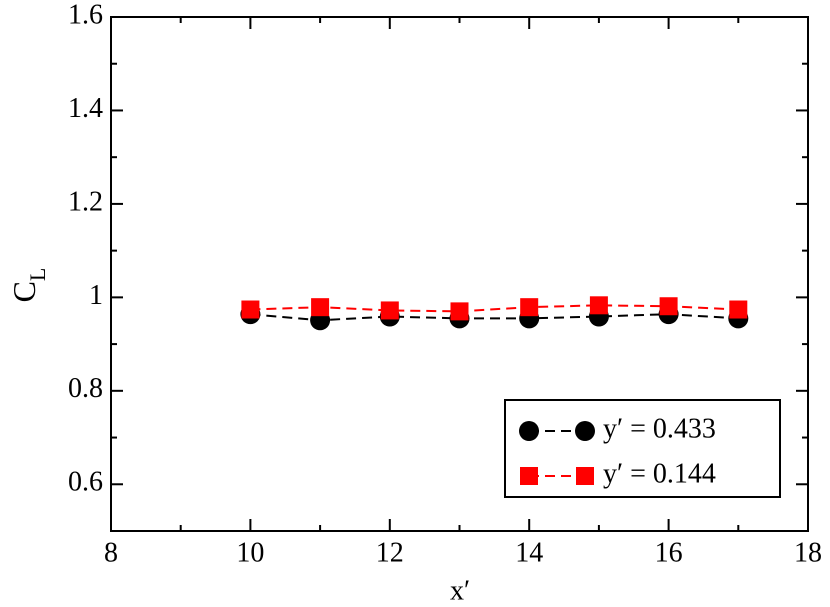 The height and width of the screenshot is (607, 830). What do you see at coordinates (642, 448) in the screenshot?
I see `legend-box` at bounding box center [642, 448].